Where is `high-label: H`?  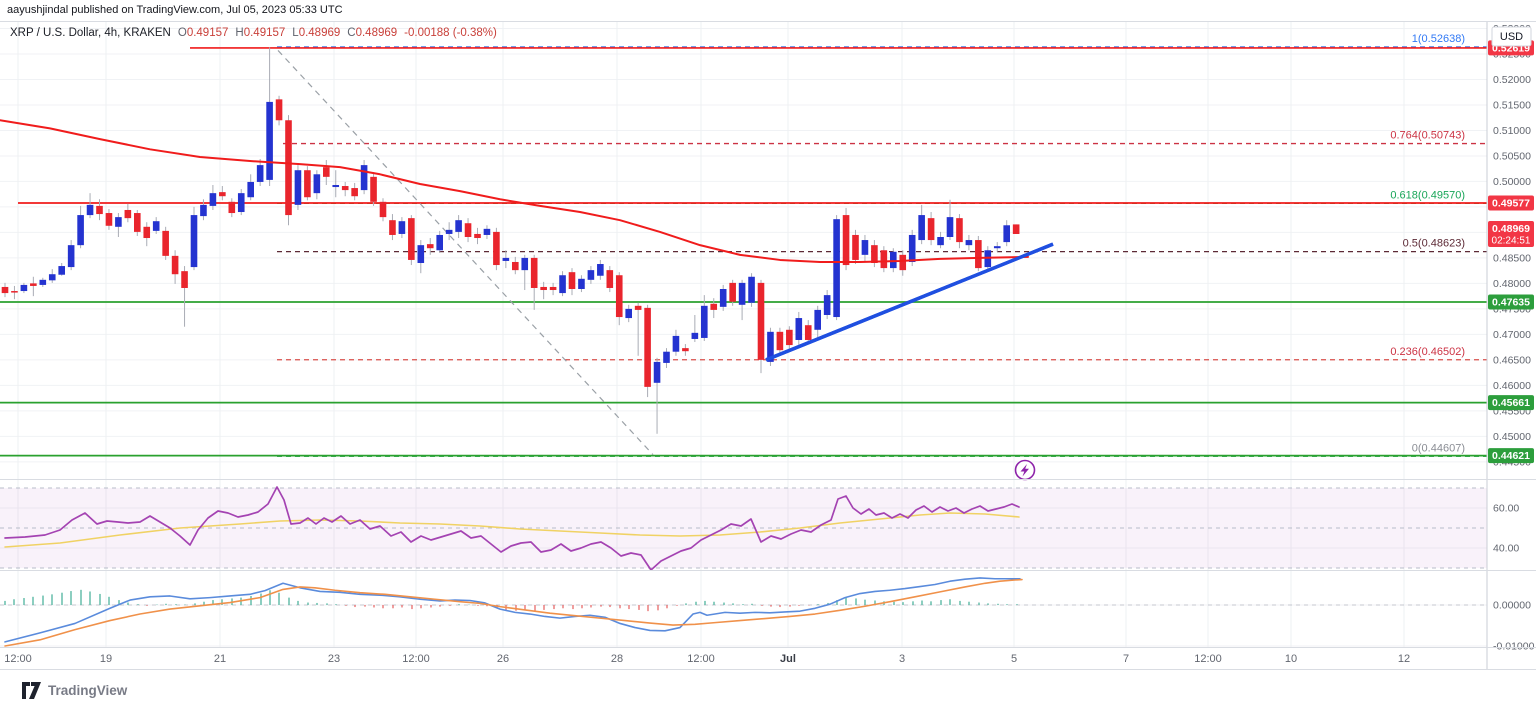
high-label: H is located at coordinates (239, 33).